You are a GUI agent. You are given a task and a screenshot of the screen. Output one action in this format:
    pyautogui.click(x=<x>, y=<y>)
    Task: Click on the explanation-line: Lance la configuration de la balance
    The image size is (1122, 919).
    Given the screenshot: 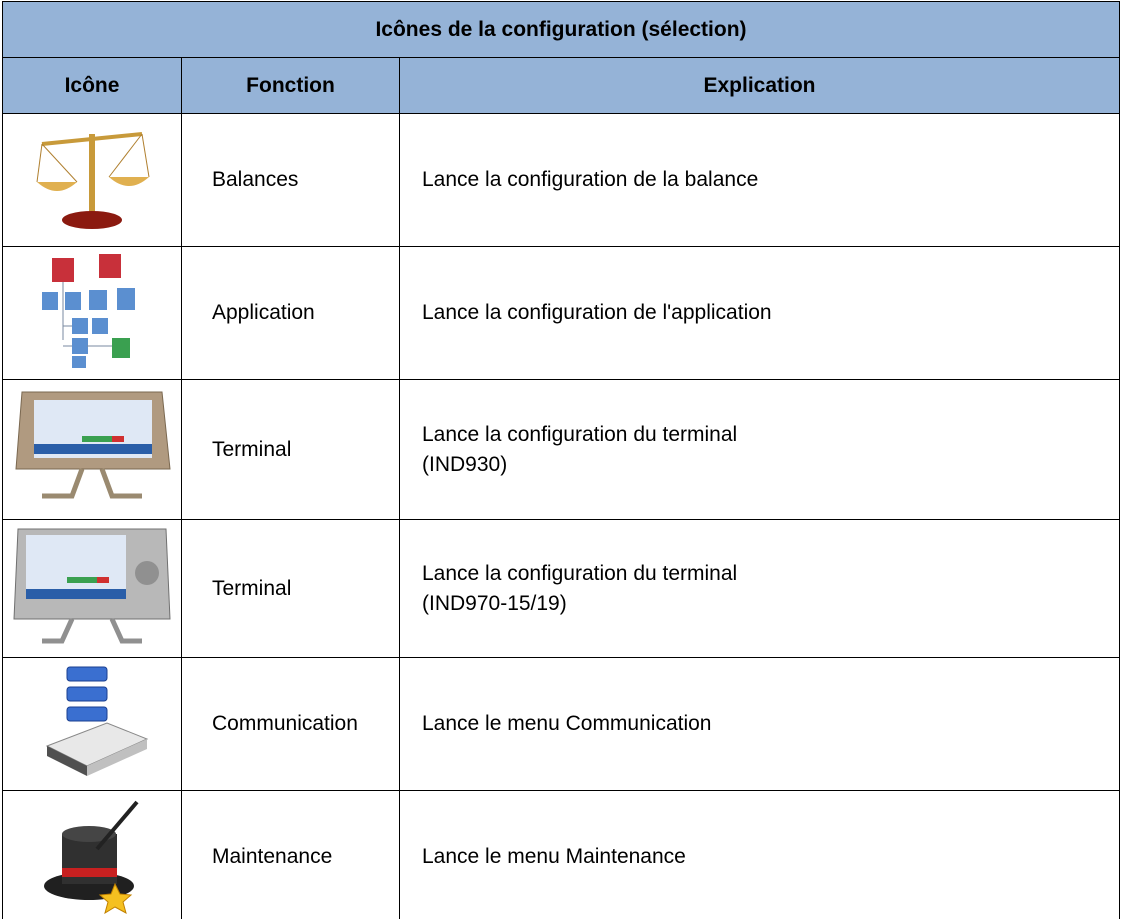 What is the action you would take?
    pyautogui.click(x=590, y=179)
    